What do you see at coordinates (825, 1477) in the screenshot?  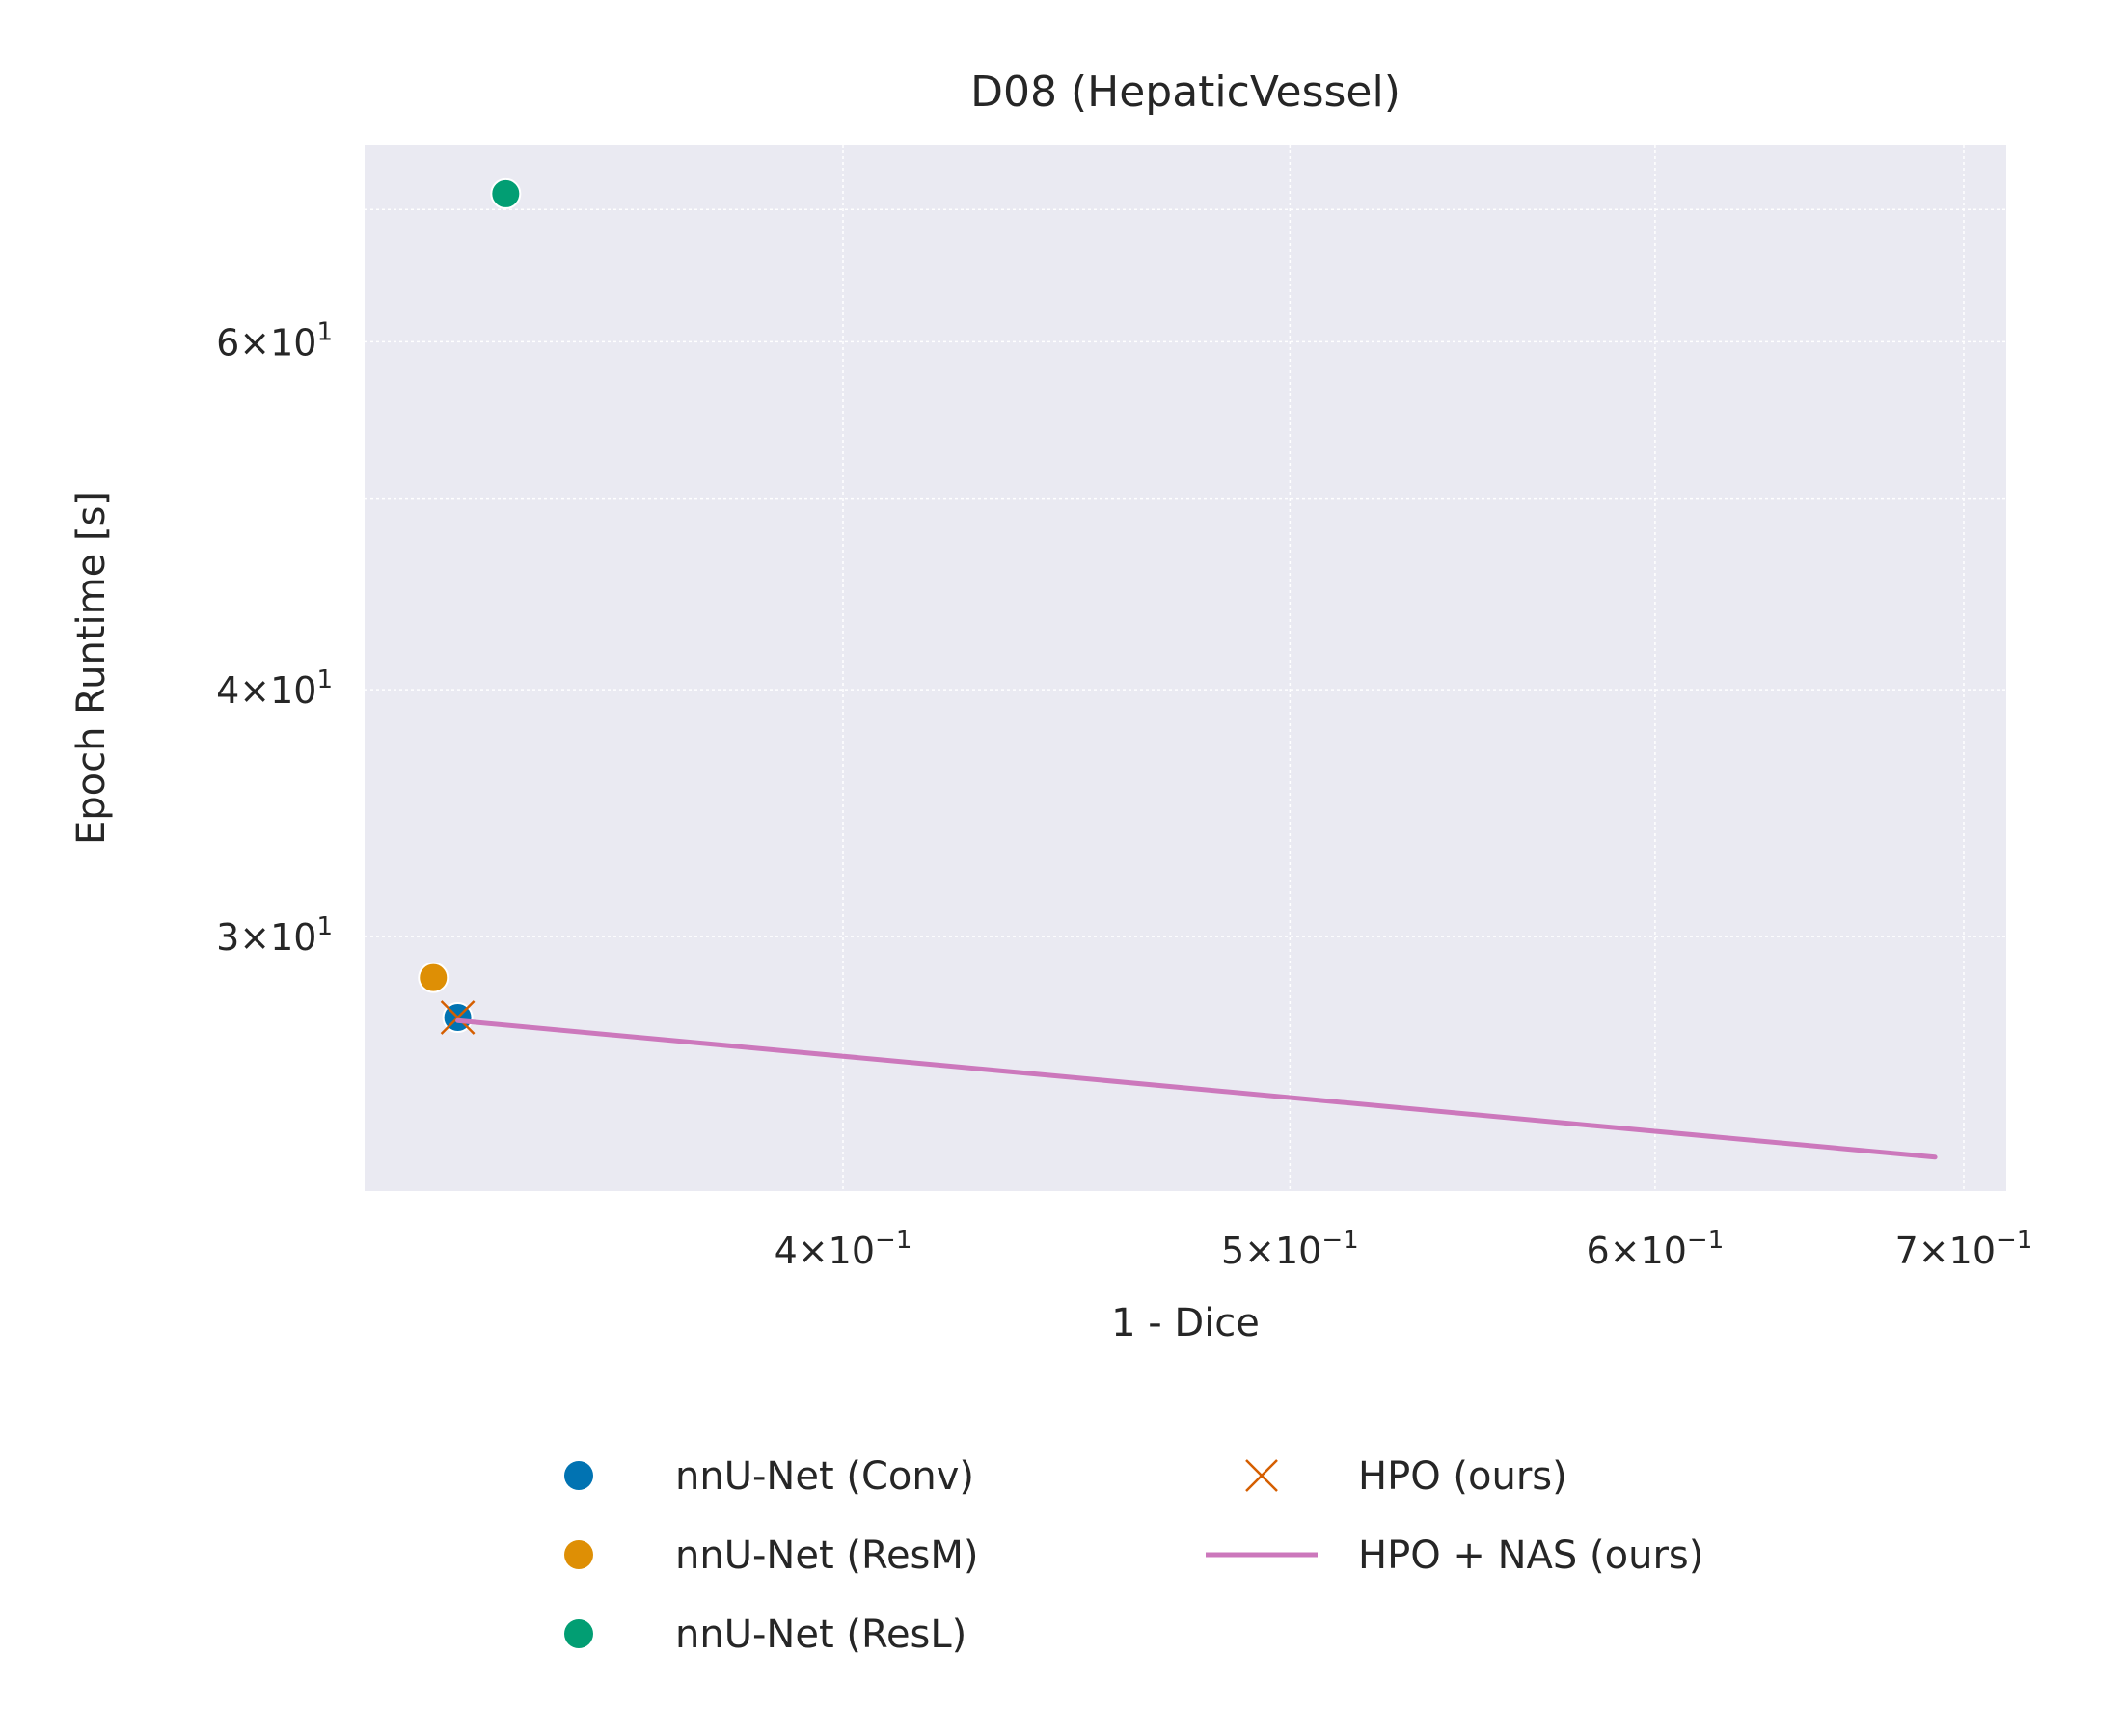 I see `legend-label: nnU-Net (Conv)` at bounding box center [825, 1477].